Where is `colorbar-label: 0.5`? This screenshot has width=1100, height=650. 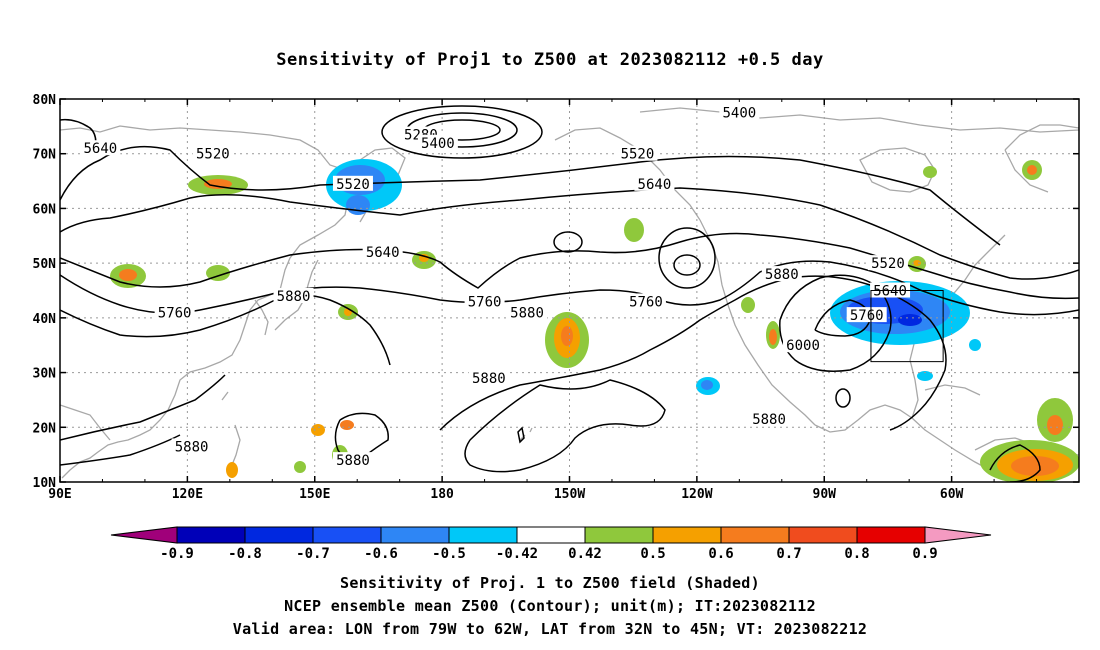
colorbar-label: 0.5 is located at coordinates (652, 554).